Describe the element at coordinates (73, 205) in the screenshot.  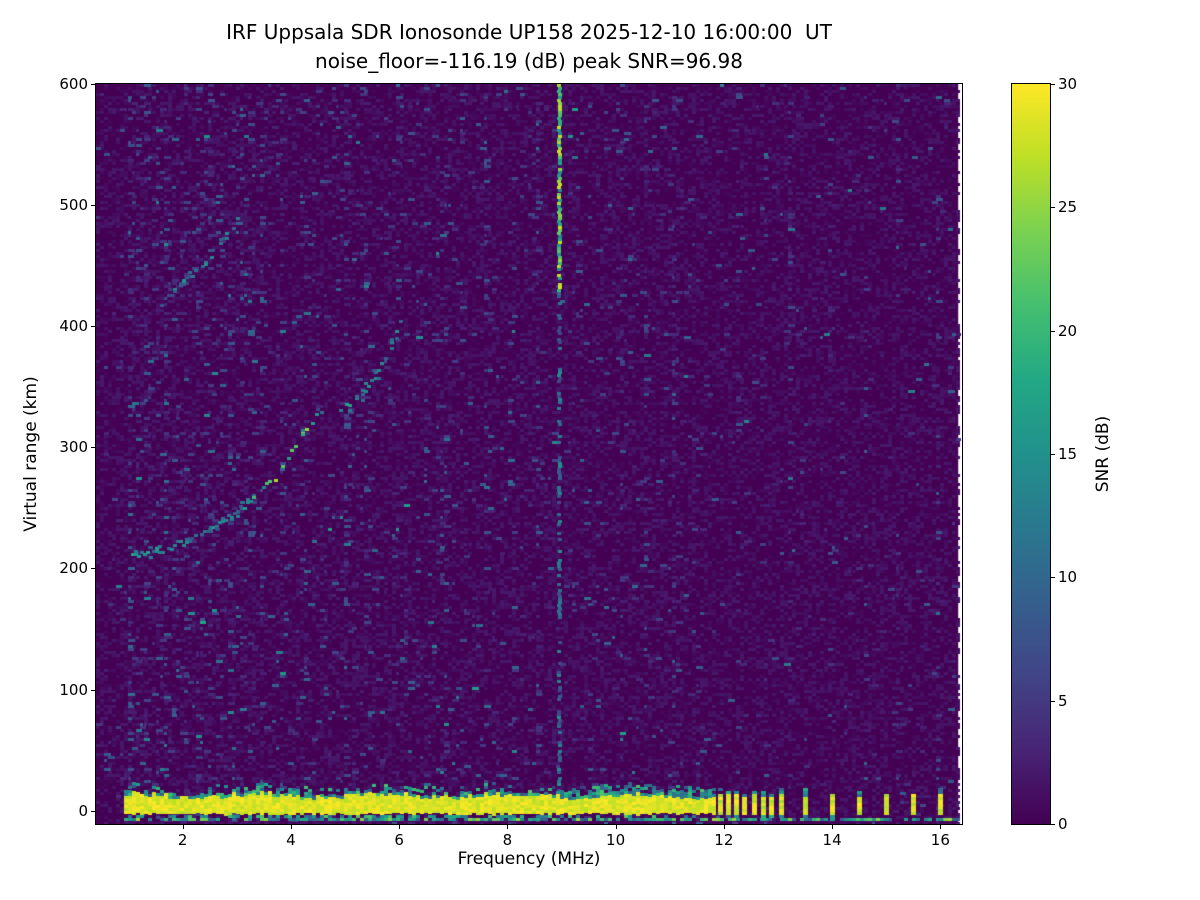
I see `y-tick-label: 500` at that location.